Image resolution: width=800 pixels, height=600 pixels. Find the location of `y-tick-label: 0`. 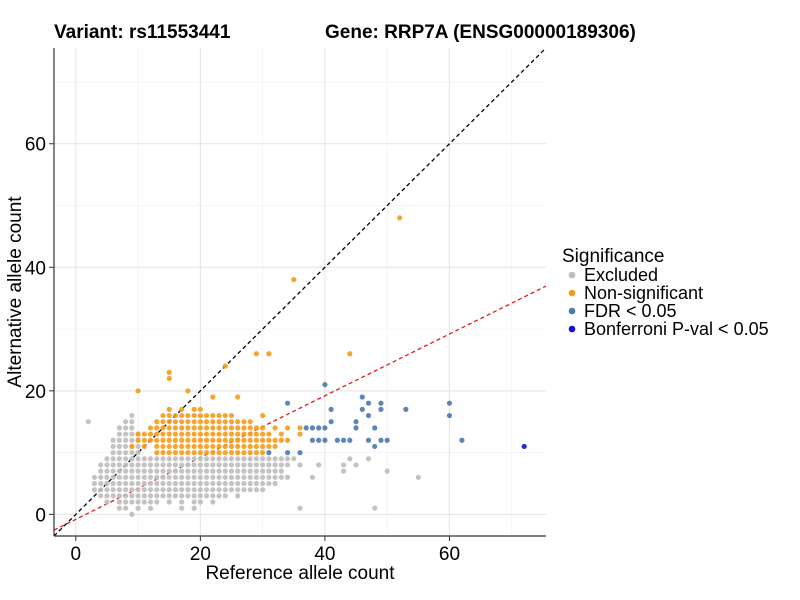

y-tick-label: 0 is located at coordinates (40, 515).